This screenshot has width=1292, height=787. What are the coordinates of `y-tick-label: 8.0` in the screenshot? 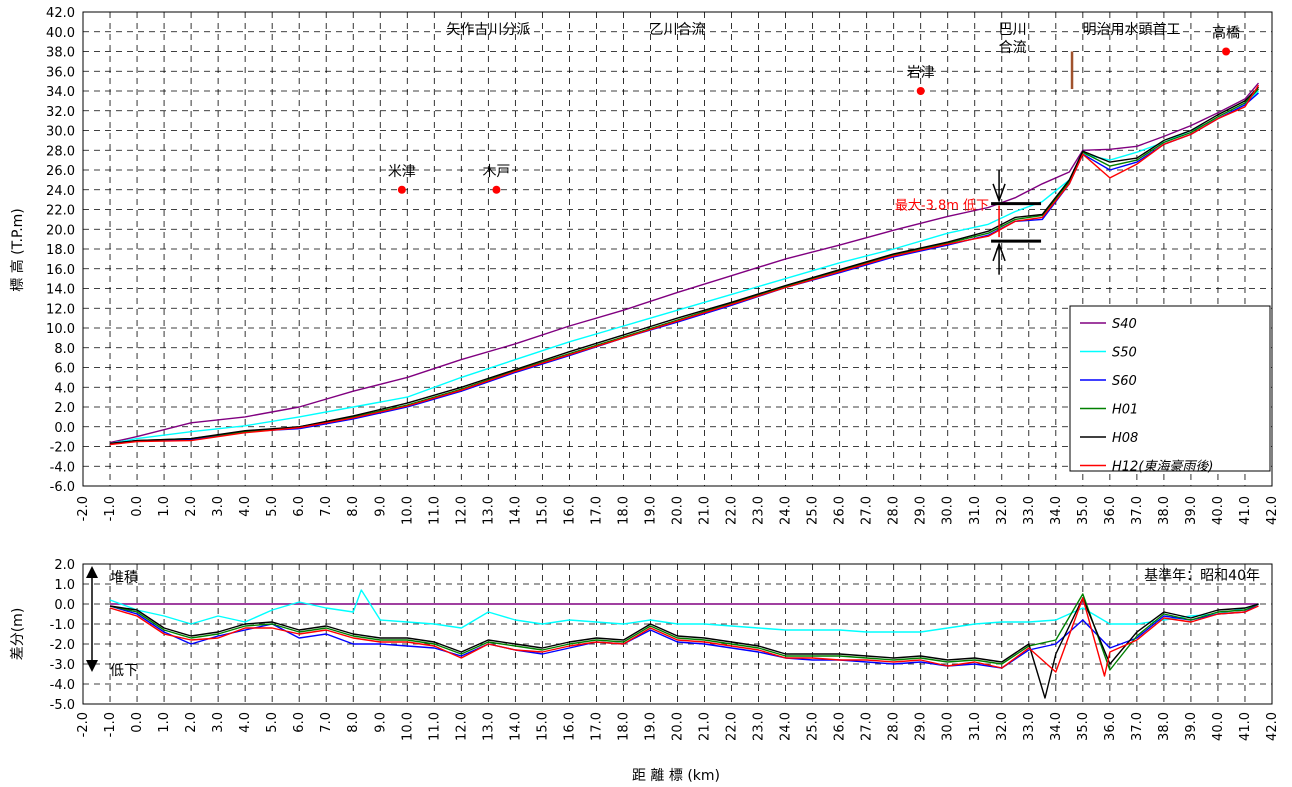 It's located at (64, 349).